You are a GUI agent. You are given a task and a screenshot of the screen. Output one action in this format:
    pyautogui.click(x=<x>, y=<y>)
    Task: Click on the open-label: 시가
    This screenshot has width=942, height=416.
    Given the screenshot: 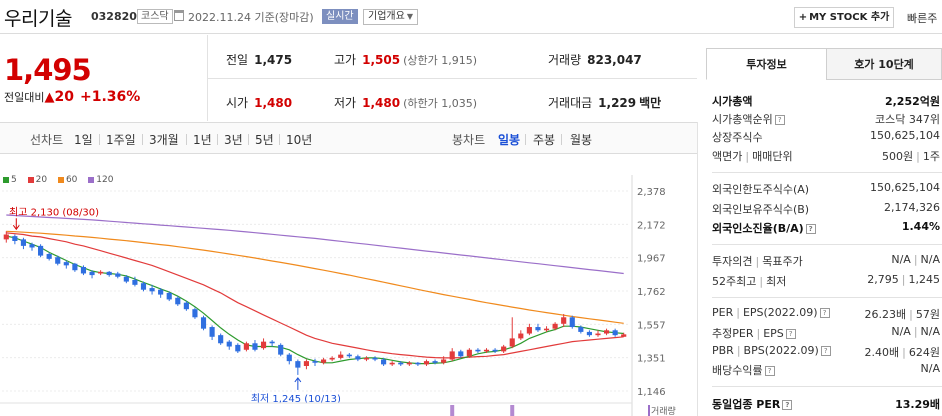 What is the action you would take?
    pyautogui.click(x=237, y=103)
    